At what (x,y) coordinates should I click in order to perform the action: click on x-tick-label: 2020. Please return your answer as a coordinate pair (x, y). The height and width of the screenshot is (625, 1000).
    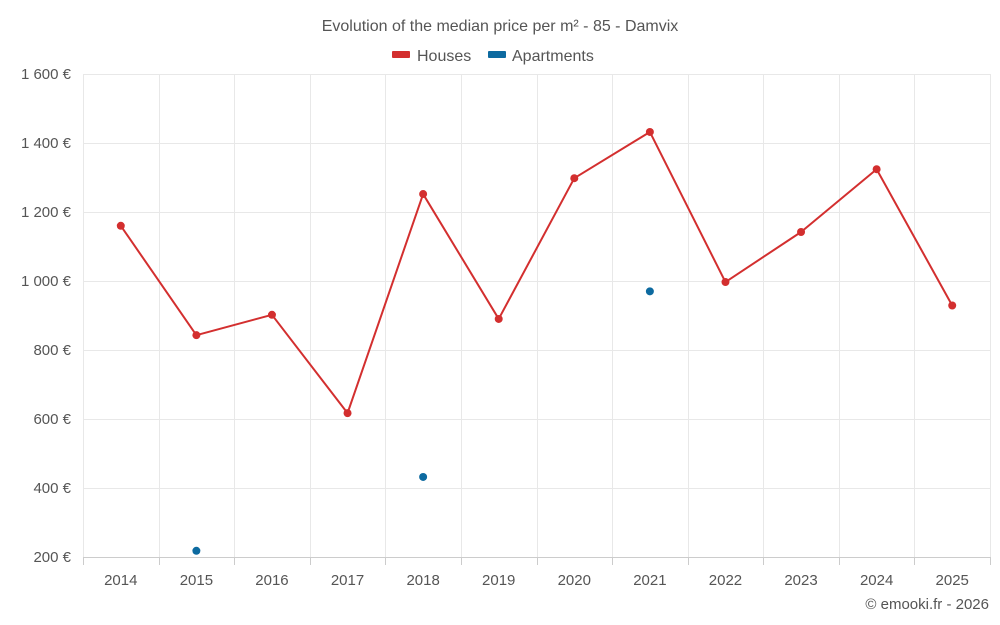
    Looking at the image, I should click on (574, 580).